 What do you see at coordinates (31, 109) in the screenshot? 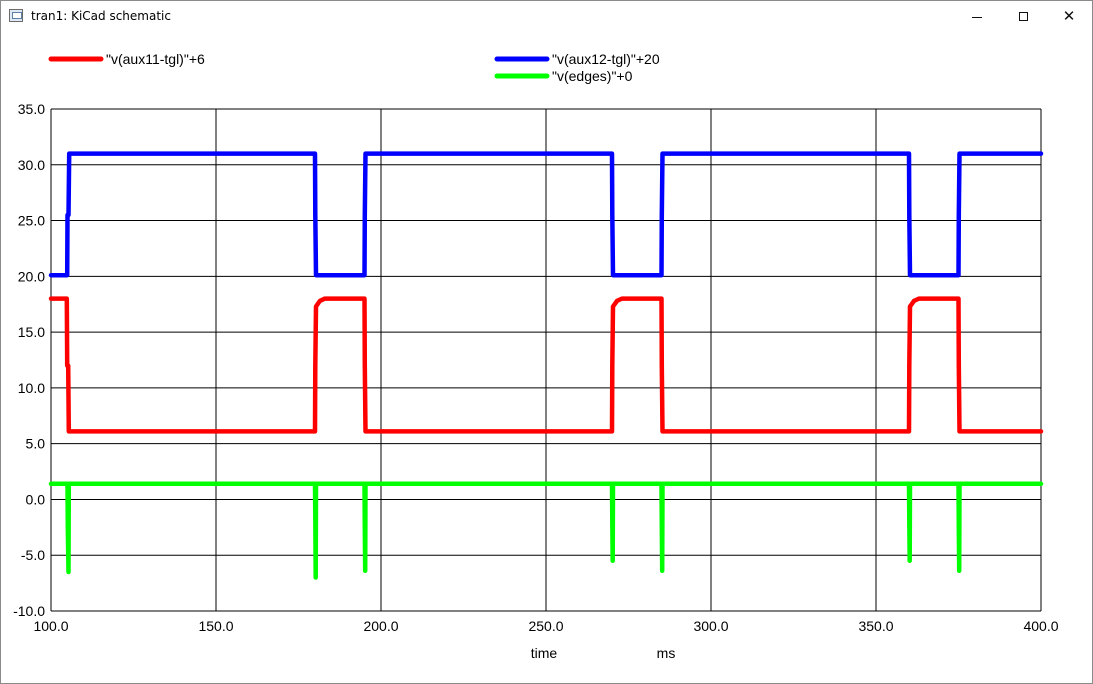
I see `y-tick-label: 35.0` at bounding box center [31, 109].